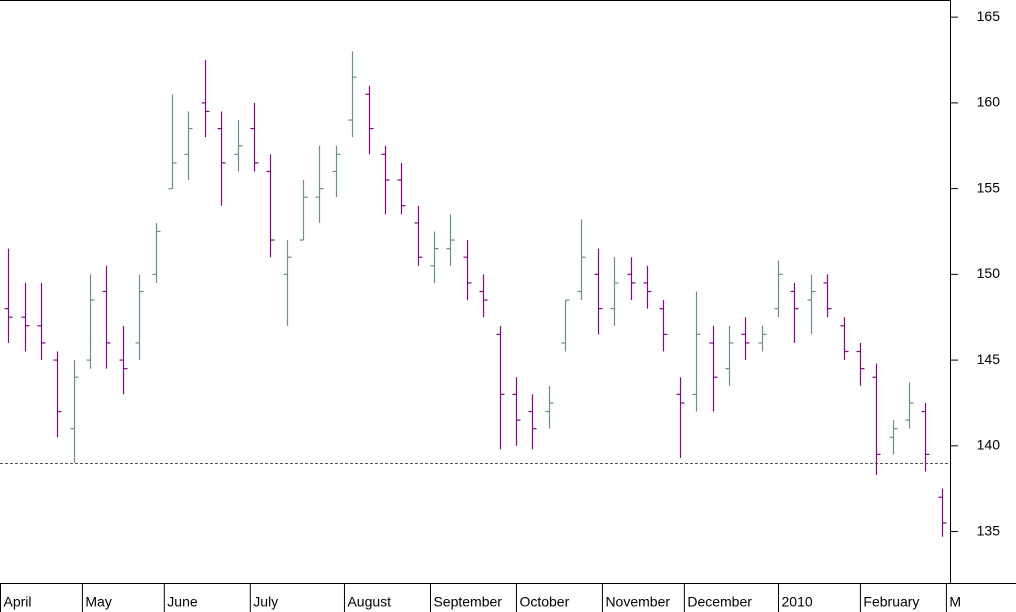 The image size is (1016, 612). What do you see at coordinates (989, 445) in the screenshot?
I see `y-tick-label: 140` at bounding box center [989, 445].